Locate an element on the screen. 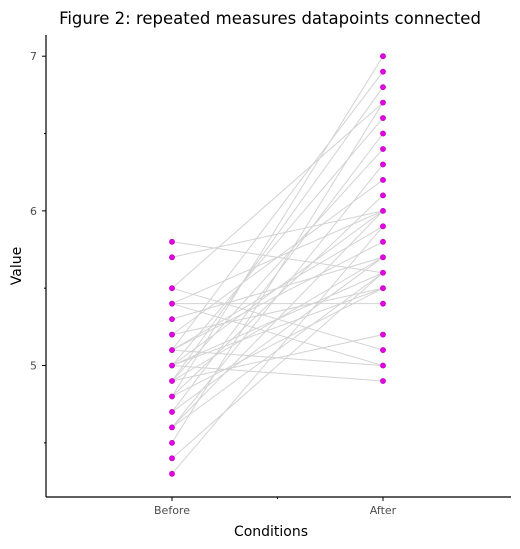  x-ticks: Before After is located at coordinates (275, 507).